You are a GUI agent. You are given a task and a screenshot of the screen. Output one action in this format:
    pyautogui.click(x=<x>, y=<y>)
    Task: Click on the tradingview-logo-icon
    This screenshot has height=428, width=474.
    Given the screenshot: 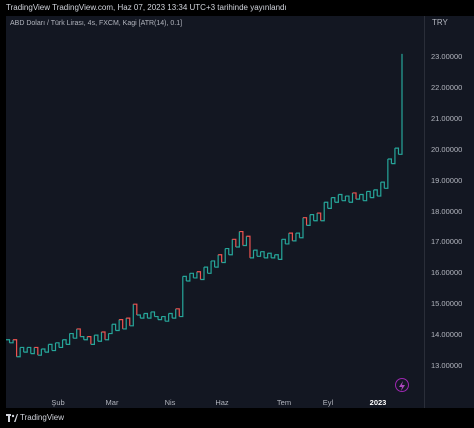 What is the action you would take?
    pyautogui.click(x=12, y=418)
    